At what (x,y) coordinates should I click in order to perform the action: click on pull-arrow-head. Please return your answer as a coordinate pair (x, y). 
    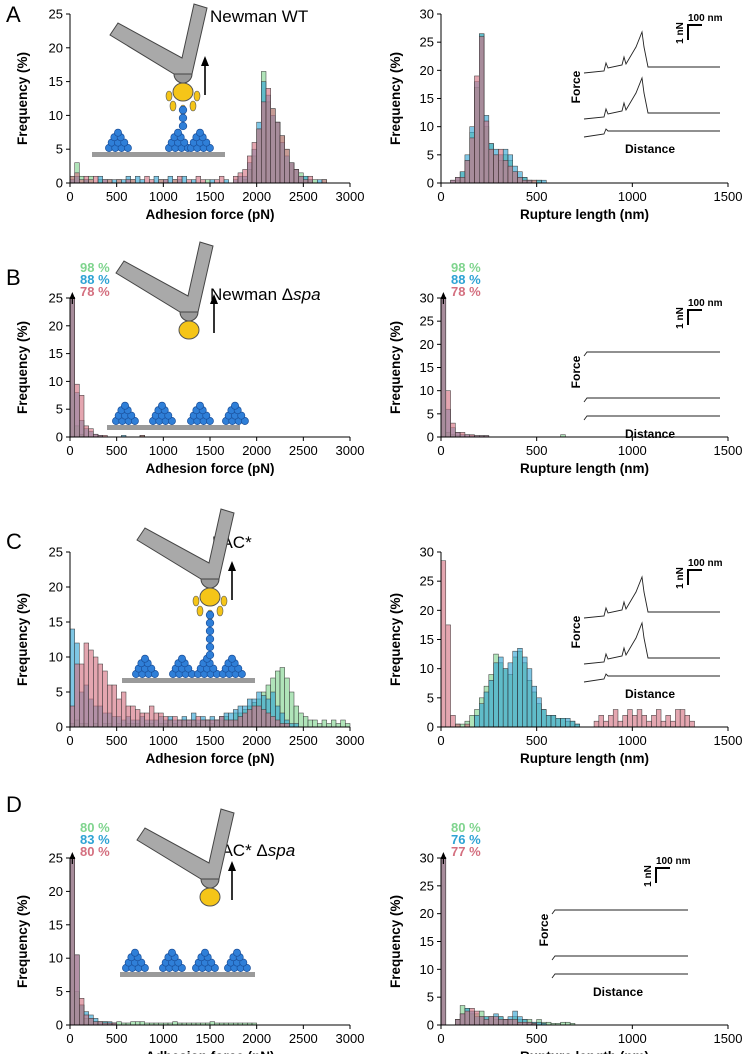
    Looking at the image, I should click on (232, 566).